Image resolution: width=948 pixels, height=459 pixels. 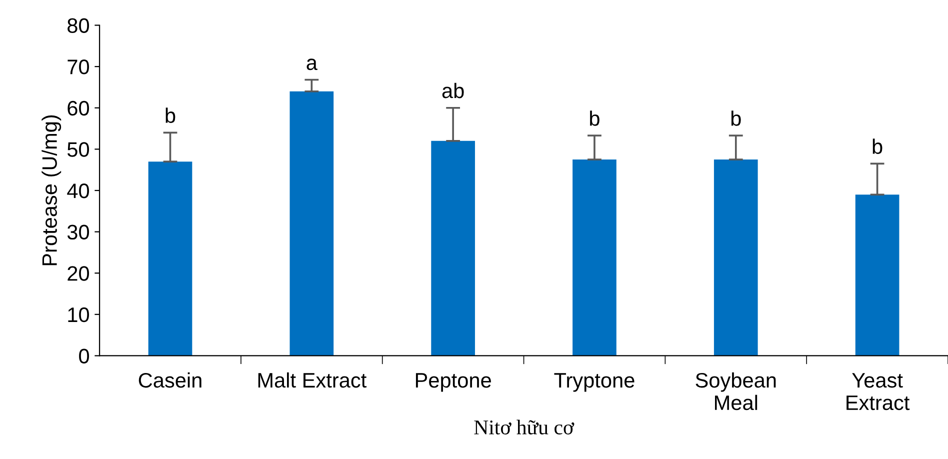 What do you see at coordinates (79, 314) in the screenshot?
I see `y-tick-label: 10` at bounding box center [79, 314].